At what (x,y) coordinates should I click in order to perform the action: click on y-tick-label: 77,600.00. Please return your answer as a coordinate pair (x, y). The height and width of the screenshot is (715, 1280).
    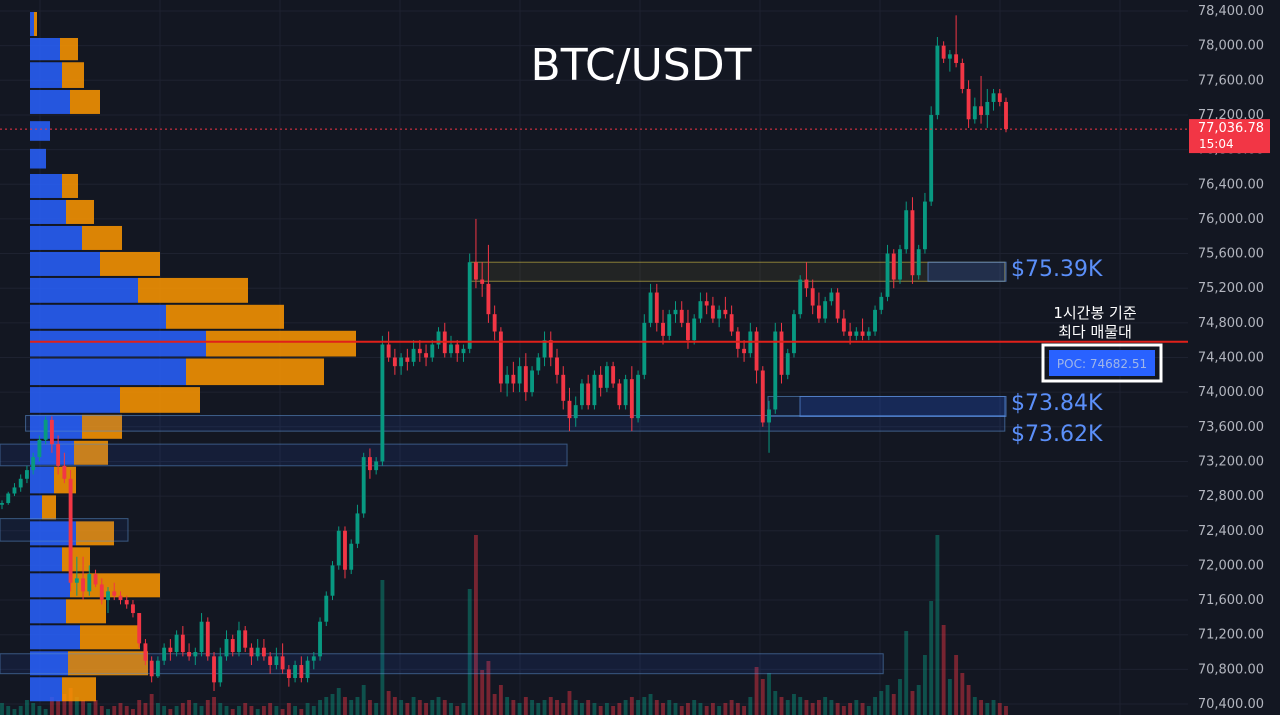
    Looking at the image, I should click on (1231, 80).